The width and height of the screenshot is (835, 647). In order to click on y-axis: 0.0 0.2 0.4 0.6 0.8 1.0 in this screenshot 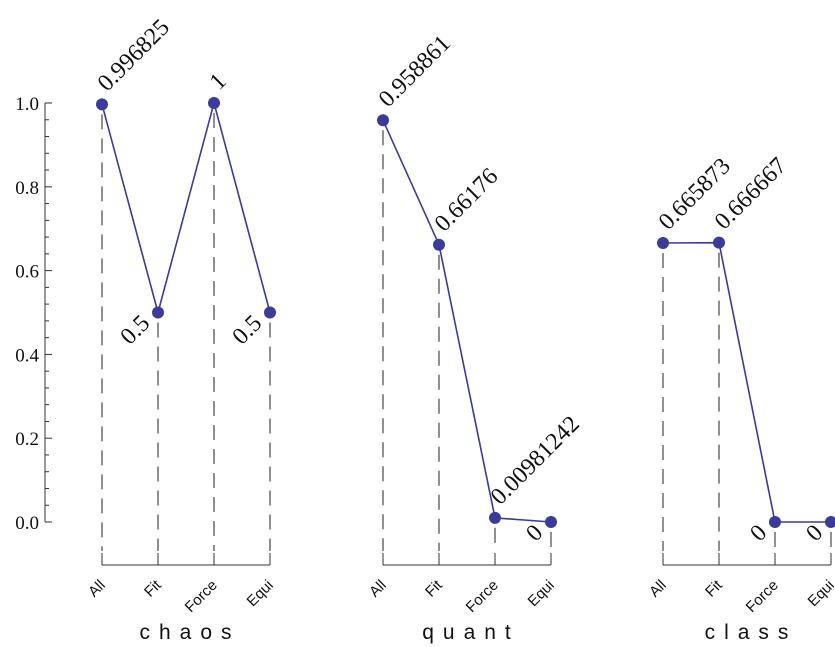, I will do `click(33, 314)`.